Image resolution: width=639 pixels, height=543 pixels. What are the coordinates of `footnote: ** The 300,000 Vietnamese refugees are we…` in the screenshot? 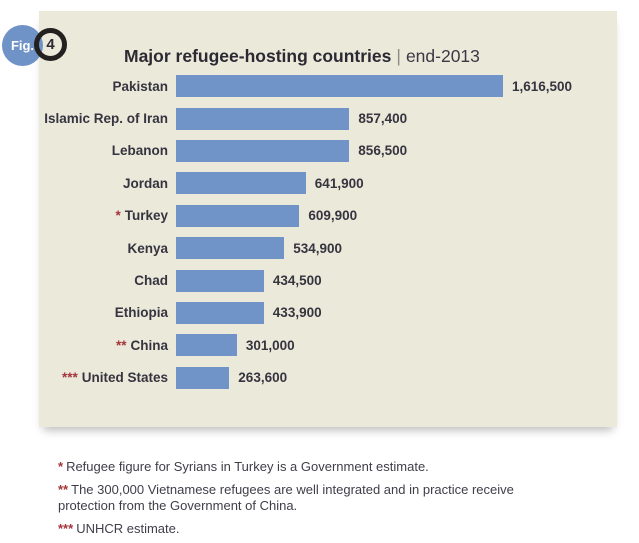 It's located at (286, 497).